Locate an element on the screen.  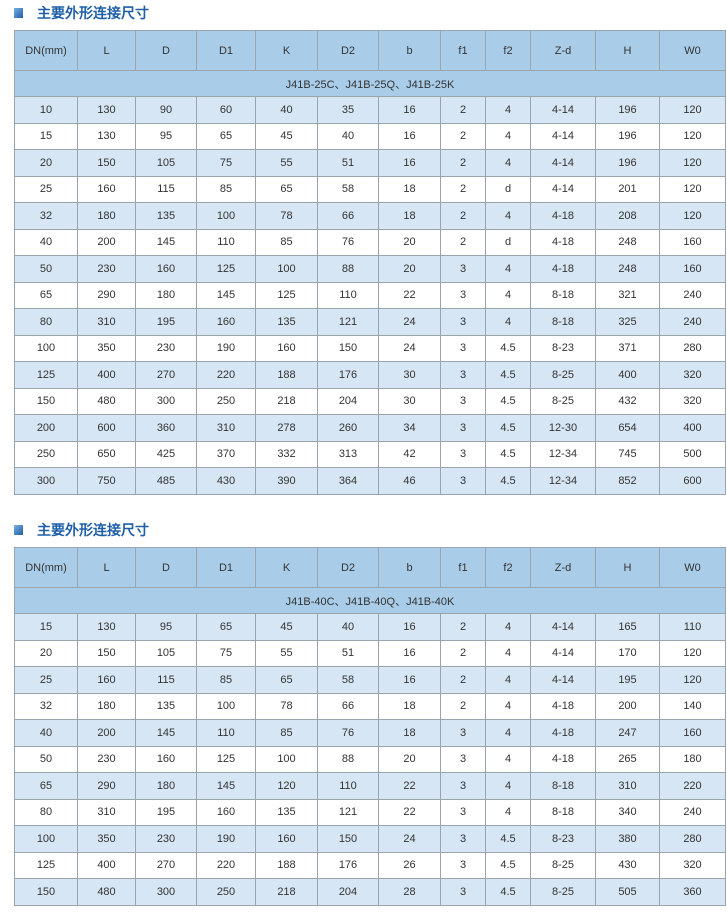
table-cell: 360 is located at coordinates (166, 428).